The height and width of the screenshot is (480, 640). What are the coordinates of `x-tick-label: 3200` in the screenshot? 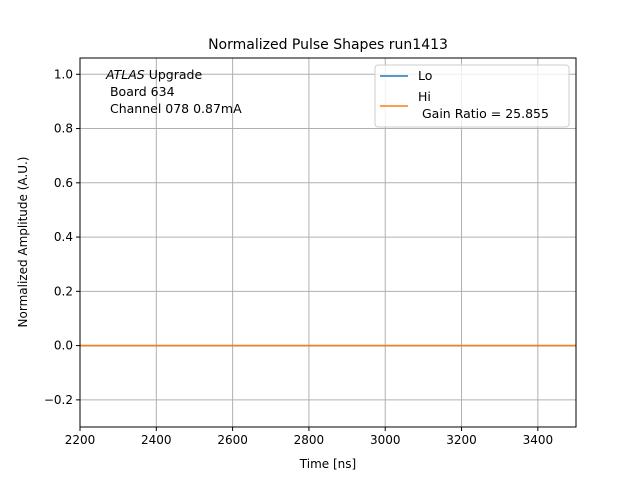 It's located at (461, 440).